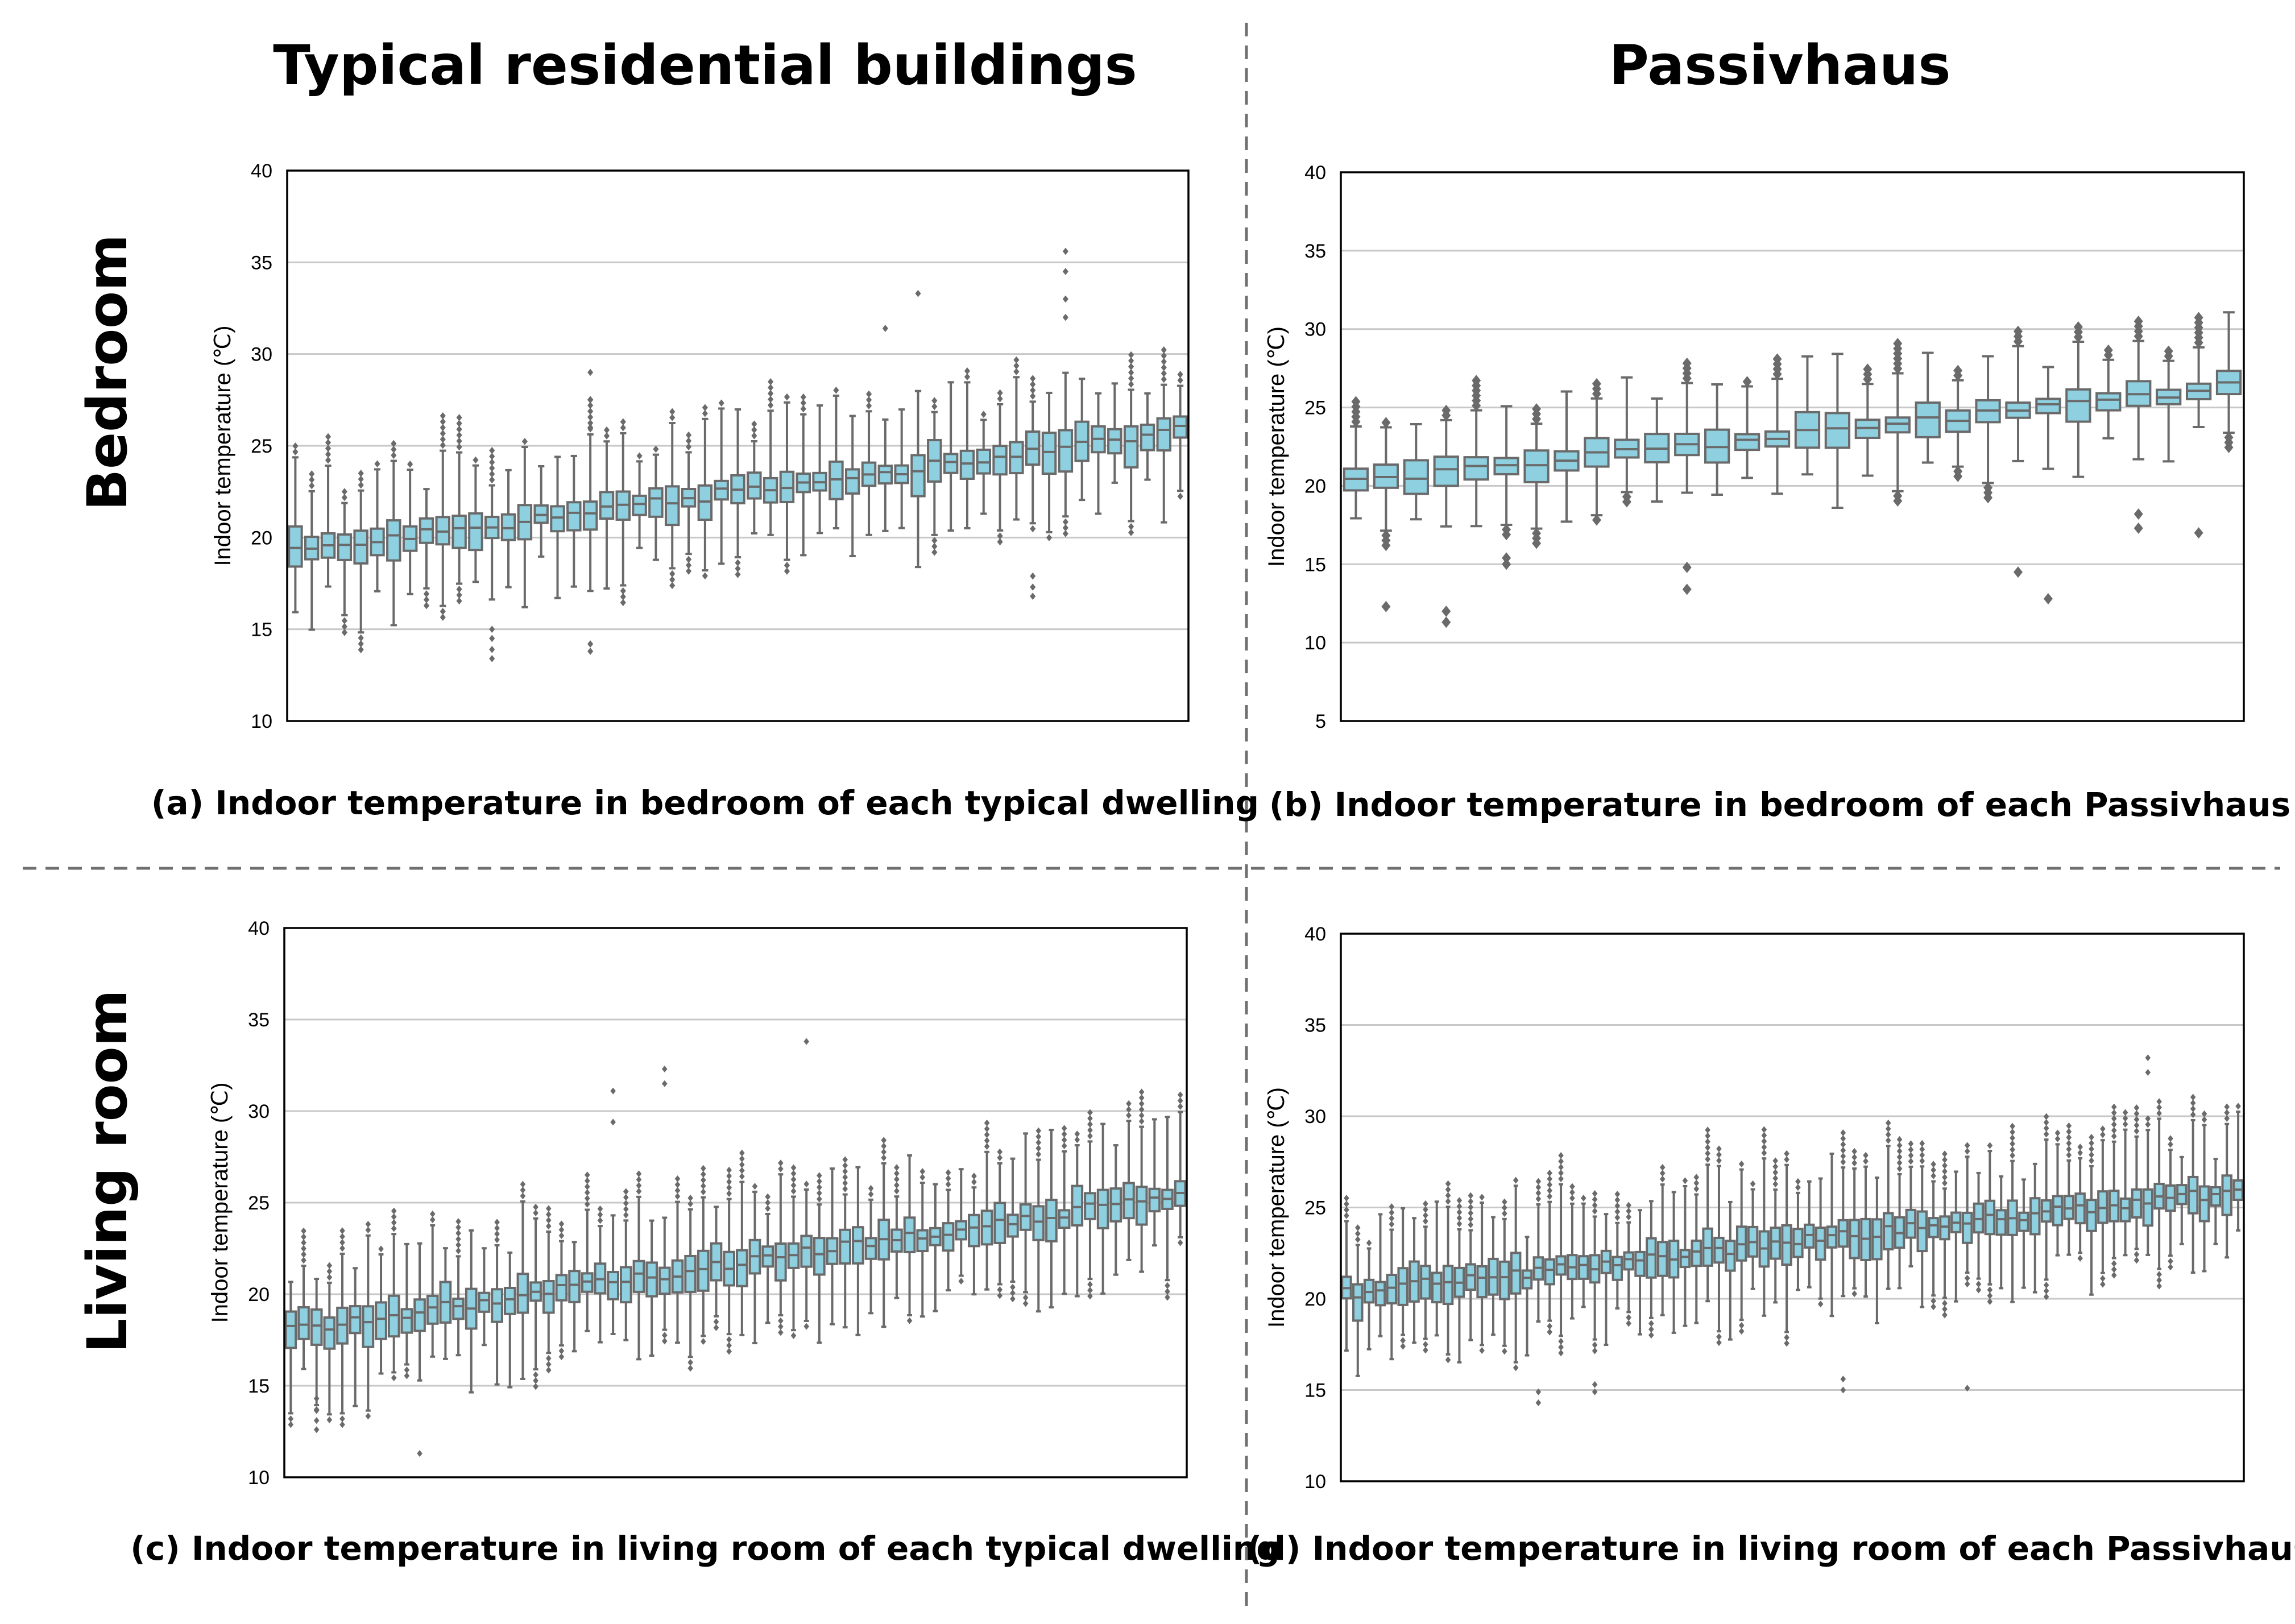 This screenshot has height=1624, width=2295. I want to click on y-tick-label: 20, so click(261, 538).